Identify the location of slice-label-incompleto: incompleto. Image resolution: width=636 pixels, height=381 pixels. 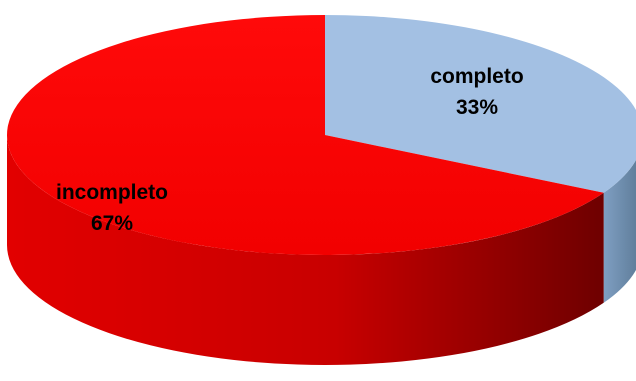
(112, 192).